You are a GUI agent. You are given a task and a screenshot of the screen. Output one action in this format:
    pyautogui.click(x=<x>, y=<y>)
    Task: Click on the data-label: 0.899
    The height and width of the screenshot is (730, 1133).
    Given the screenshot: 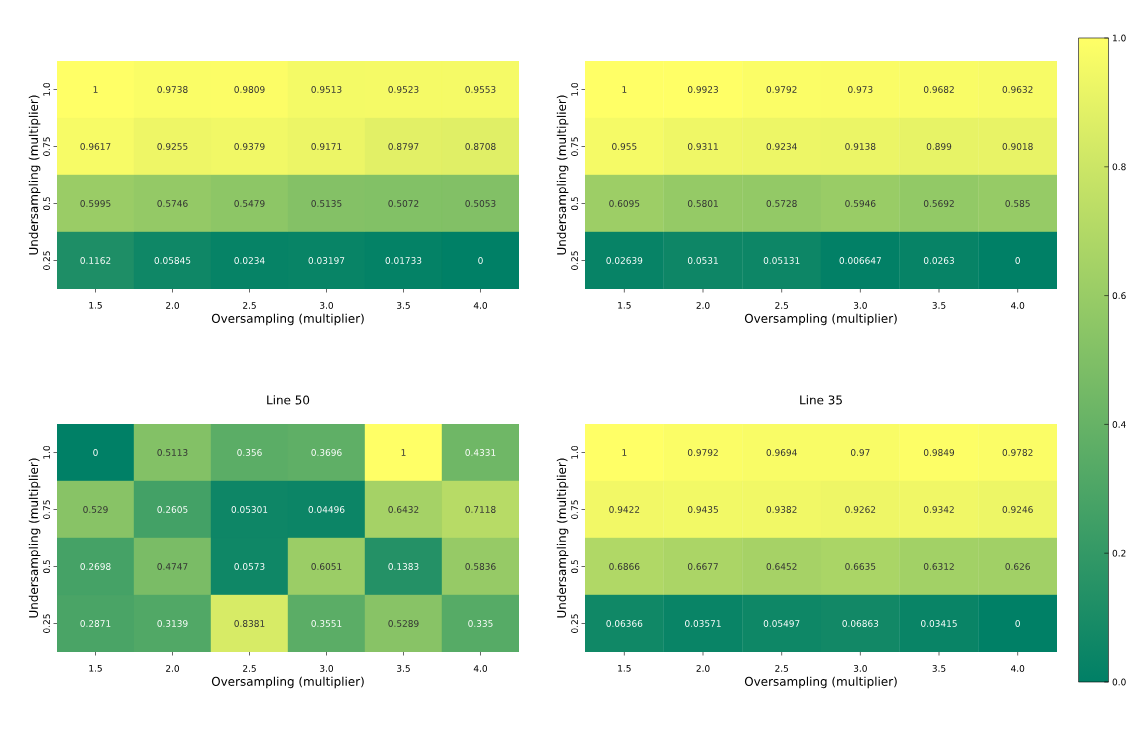 What is the action you would take?
    pyautogui.click(x=939, y=146)
    